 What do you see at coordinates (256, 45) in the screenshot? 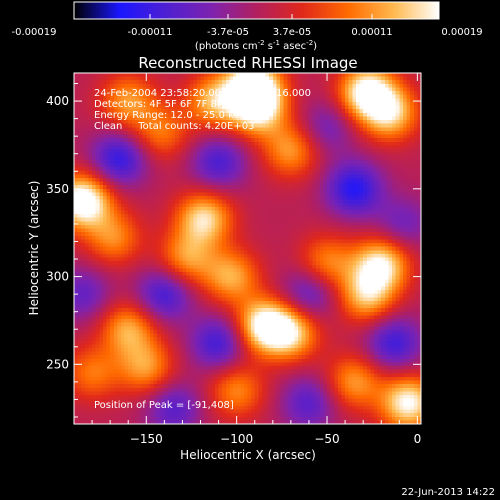
I see `colorbar-units: (photons cm-2 s-1 asec-2)` at bounding box center [256, 45].